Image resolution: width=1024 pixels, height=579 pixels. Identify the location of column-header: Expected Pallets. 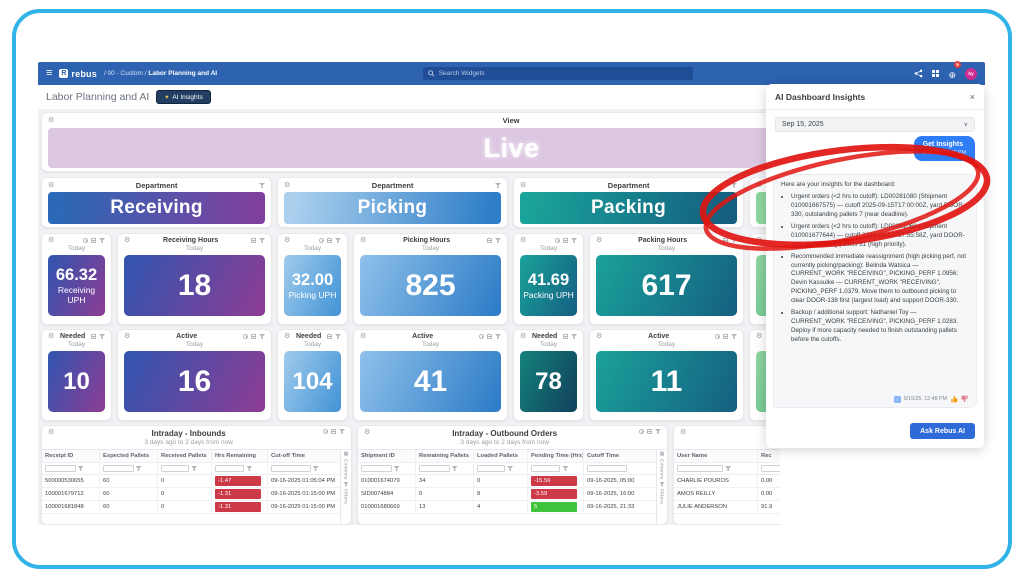
(129, 456).